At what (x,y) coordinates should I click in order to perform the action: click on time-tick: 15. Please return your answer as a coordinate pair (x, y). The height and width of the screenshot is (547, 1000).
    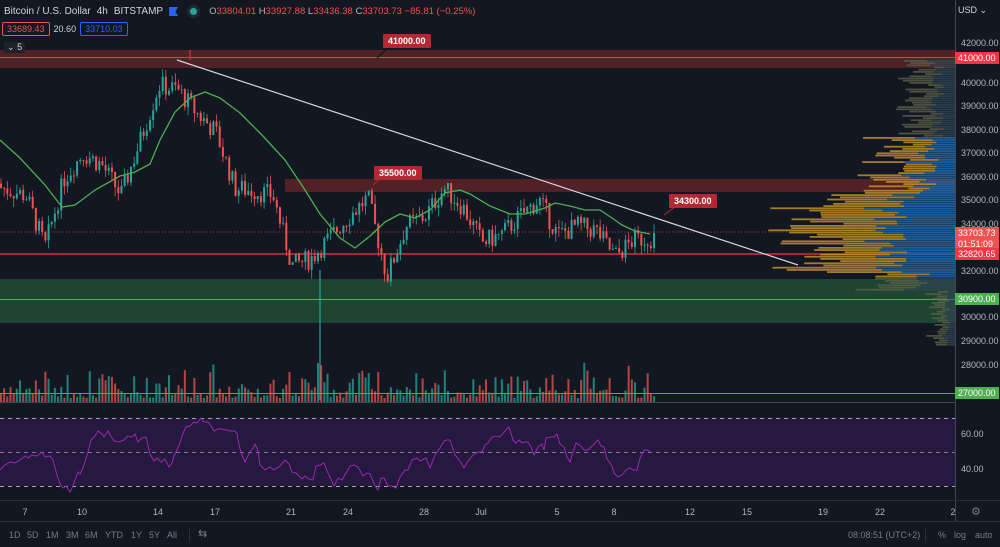
    Looking at the image, I should click on (747, 512).